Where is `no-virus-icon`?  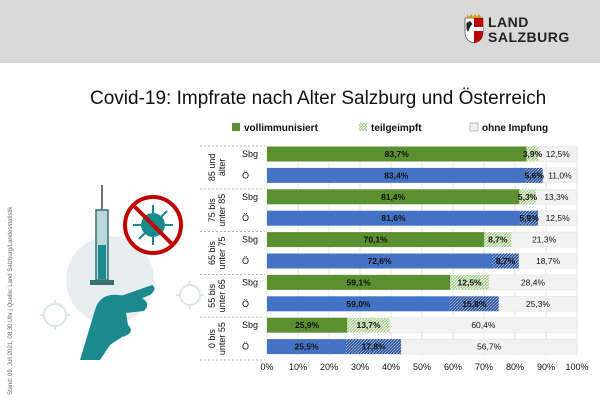 no-virus-icon is located at coordinates (153, 225).